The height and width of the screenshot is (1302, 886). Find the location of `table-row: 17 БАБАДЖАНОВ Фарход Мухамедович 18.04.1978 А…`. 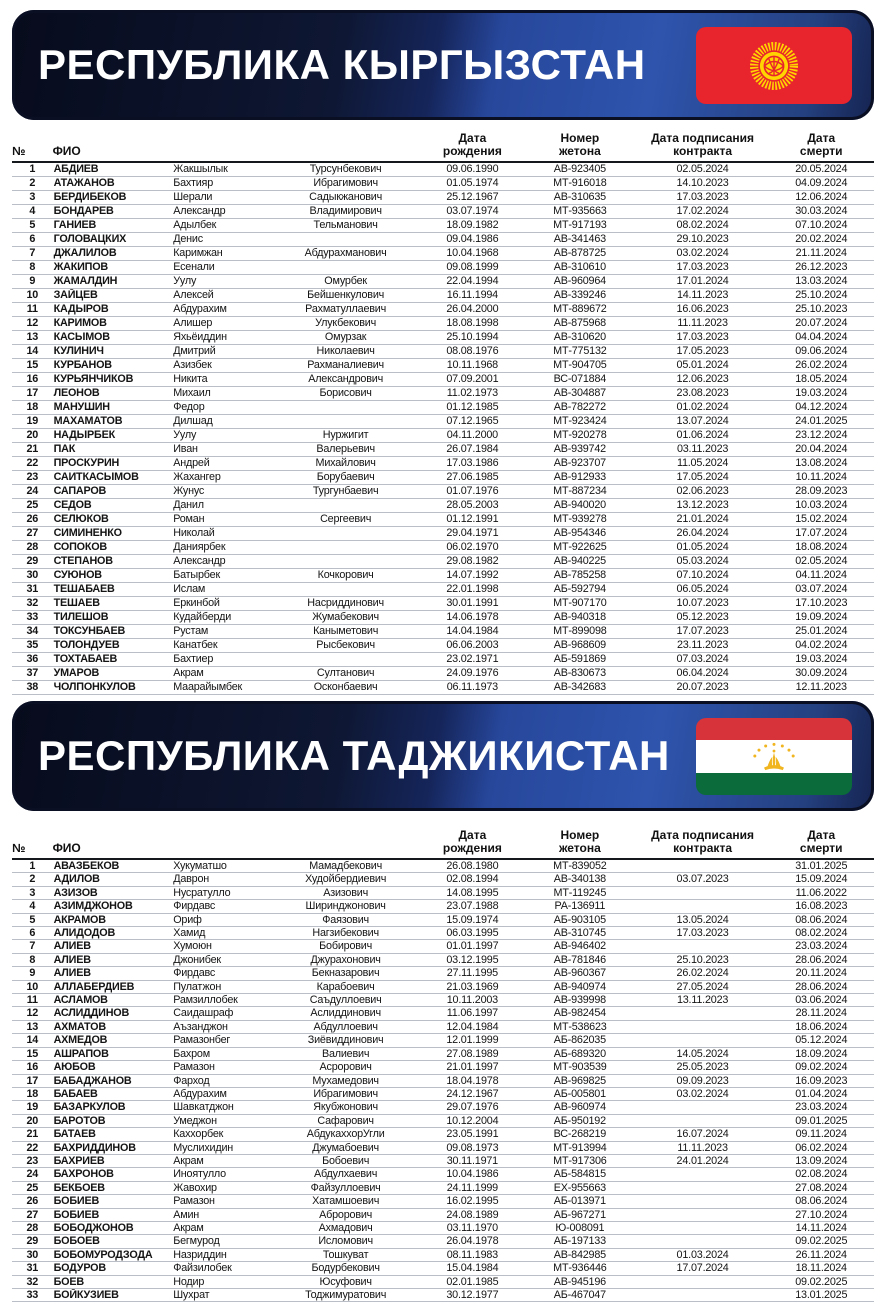

table-row: 17 БАБАДЖАНОВ Фарход Мухамедович 18.04.1978 А… is located at coordinates (443, 1081).